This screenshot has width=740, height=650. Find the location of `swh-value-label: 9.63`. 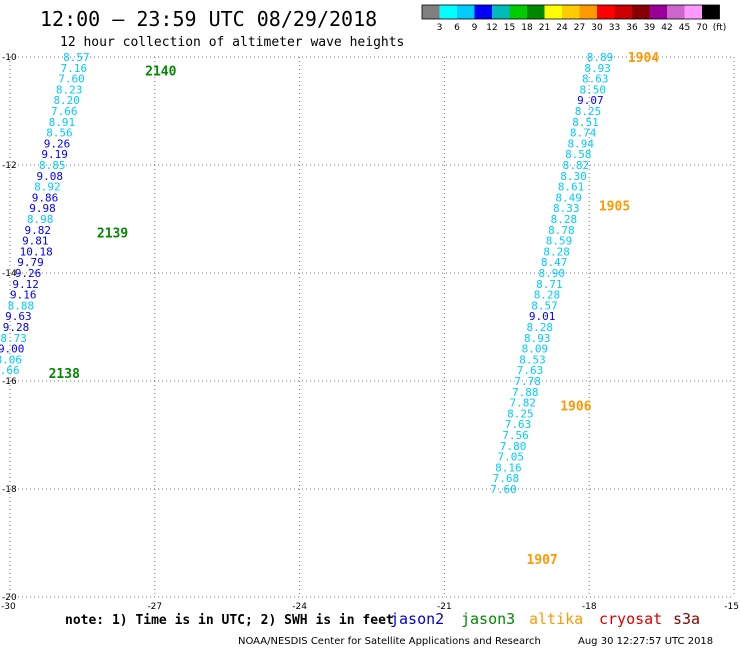

swh-value-label: 9.63 is located at coordinates (18, 316).